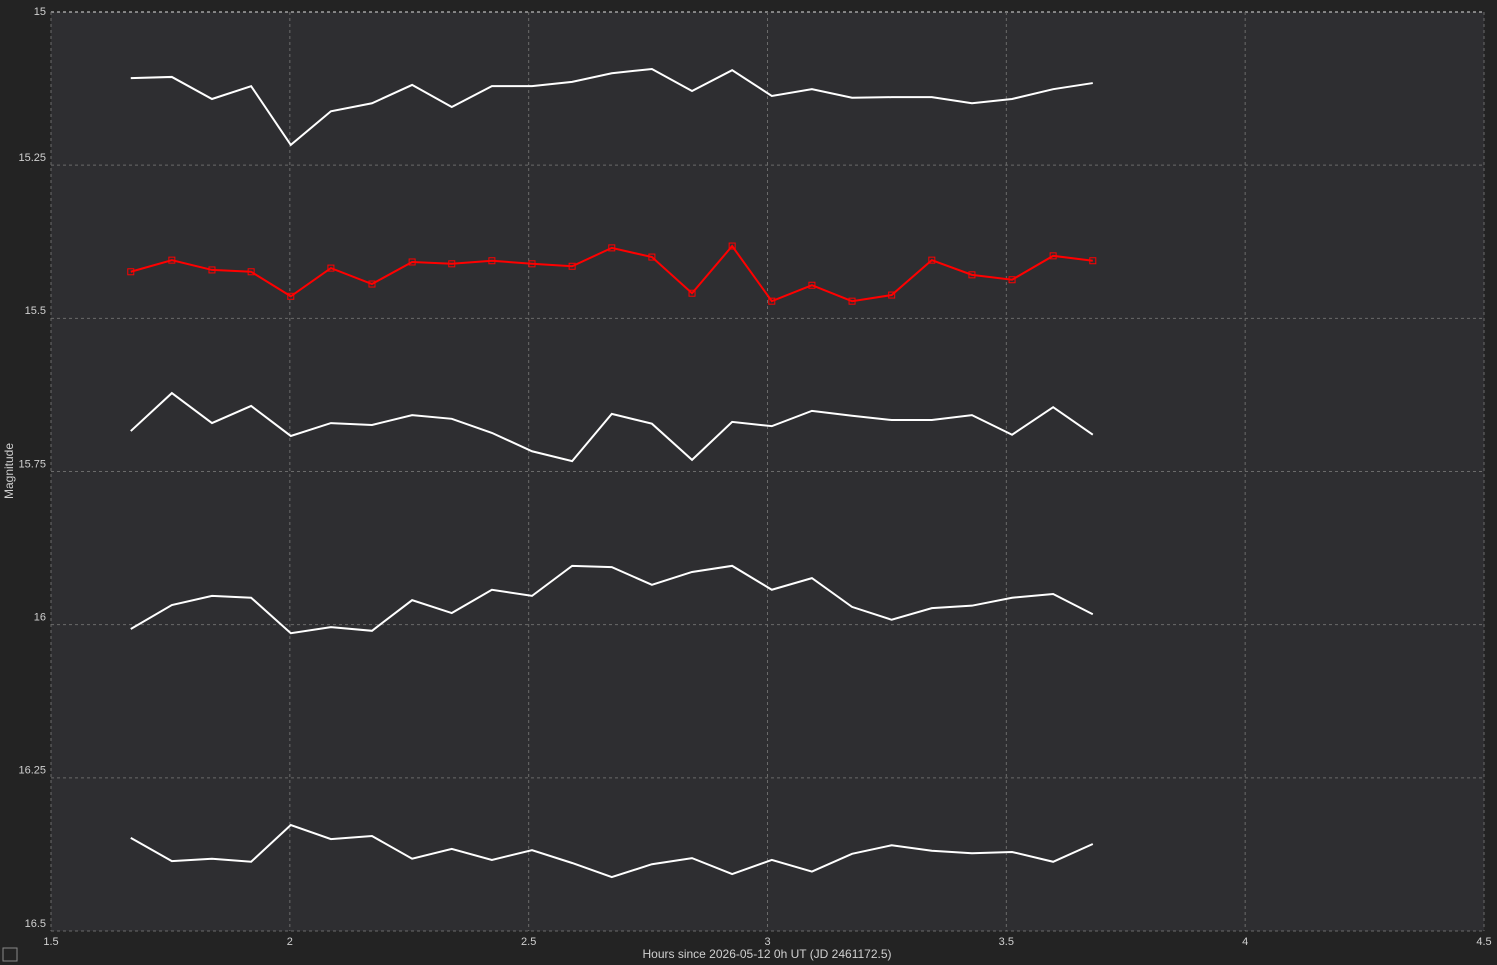 This screenshot has height=965, width=1497. I want to click on x-tick-label: 4.5, so click(1483, 942).